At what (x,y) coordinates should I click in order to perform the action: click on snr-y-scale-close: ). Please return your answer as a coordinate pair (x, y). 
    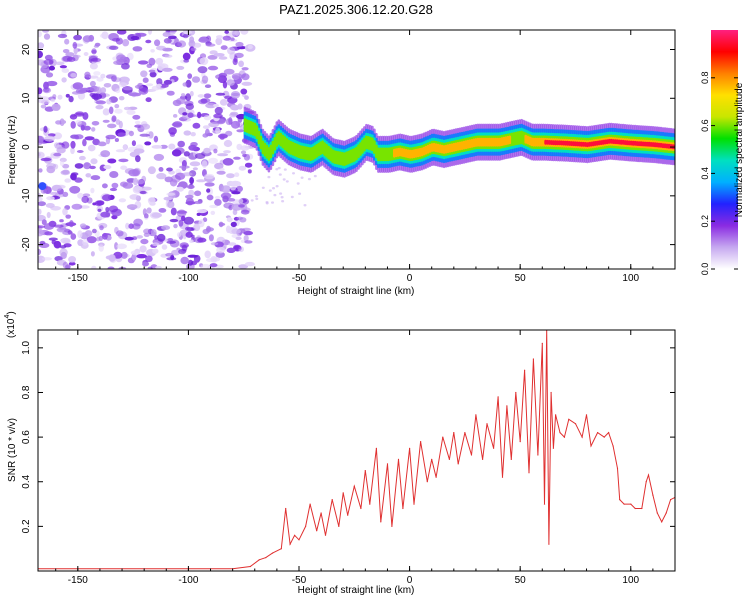
    Looking at the image, I should click on (11, 312).